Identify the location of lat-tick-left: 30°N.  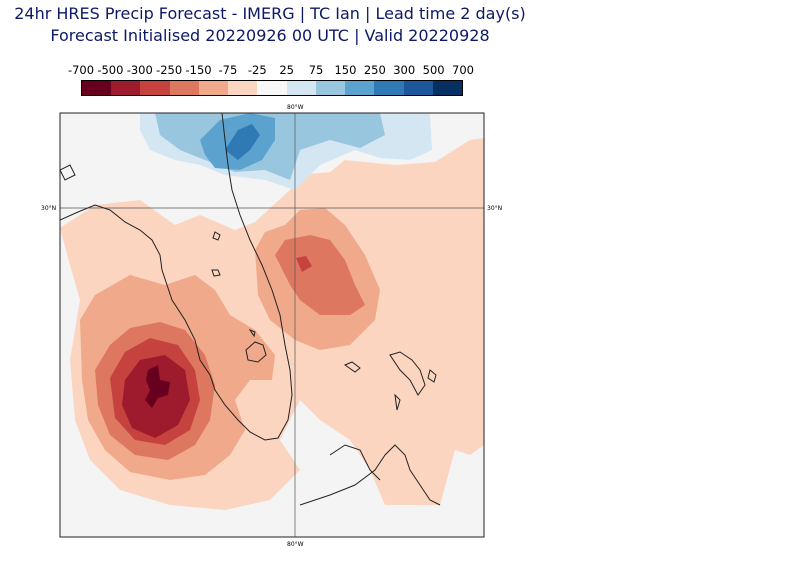
(48, 208).